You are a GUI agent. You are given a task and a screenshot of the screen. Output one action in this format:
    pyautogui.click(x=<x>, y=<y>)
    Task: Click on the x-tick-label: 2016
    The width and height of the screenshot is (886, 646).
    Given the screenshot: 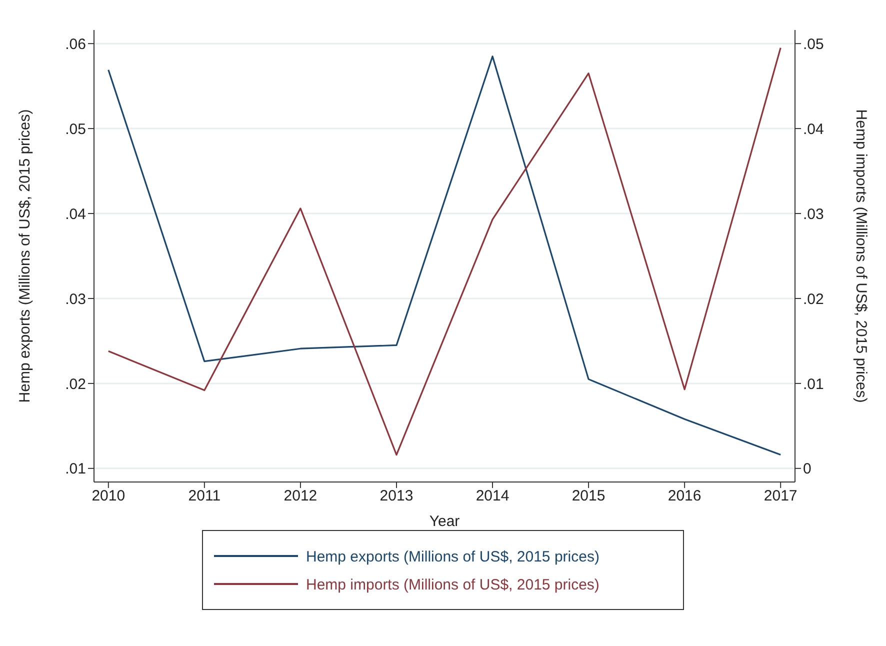 What is the action you would take?
    pyautogui.click(x=685, y=496)
    